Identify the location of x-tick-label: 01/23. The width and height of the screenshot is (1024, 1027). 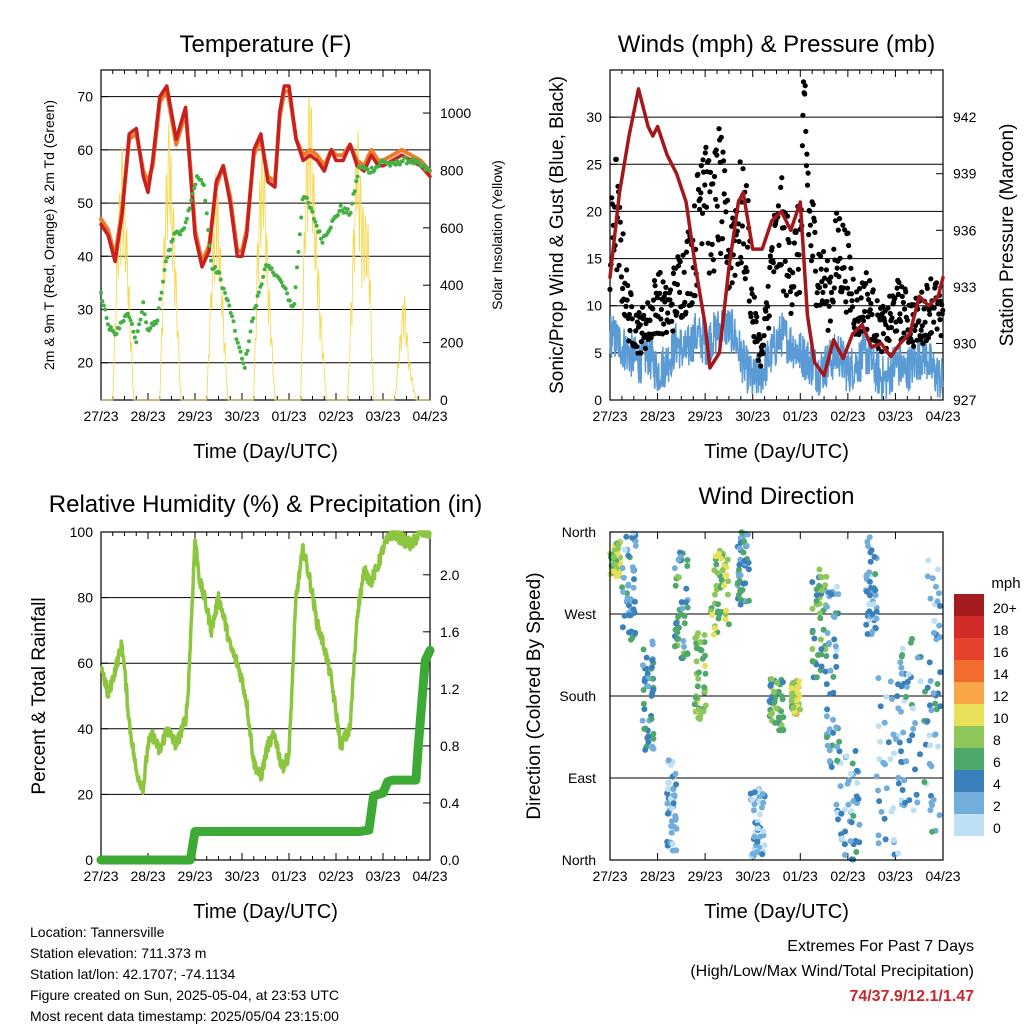
(800, 416).